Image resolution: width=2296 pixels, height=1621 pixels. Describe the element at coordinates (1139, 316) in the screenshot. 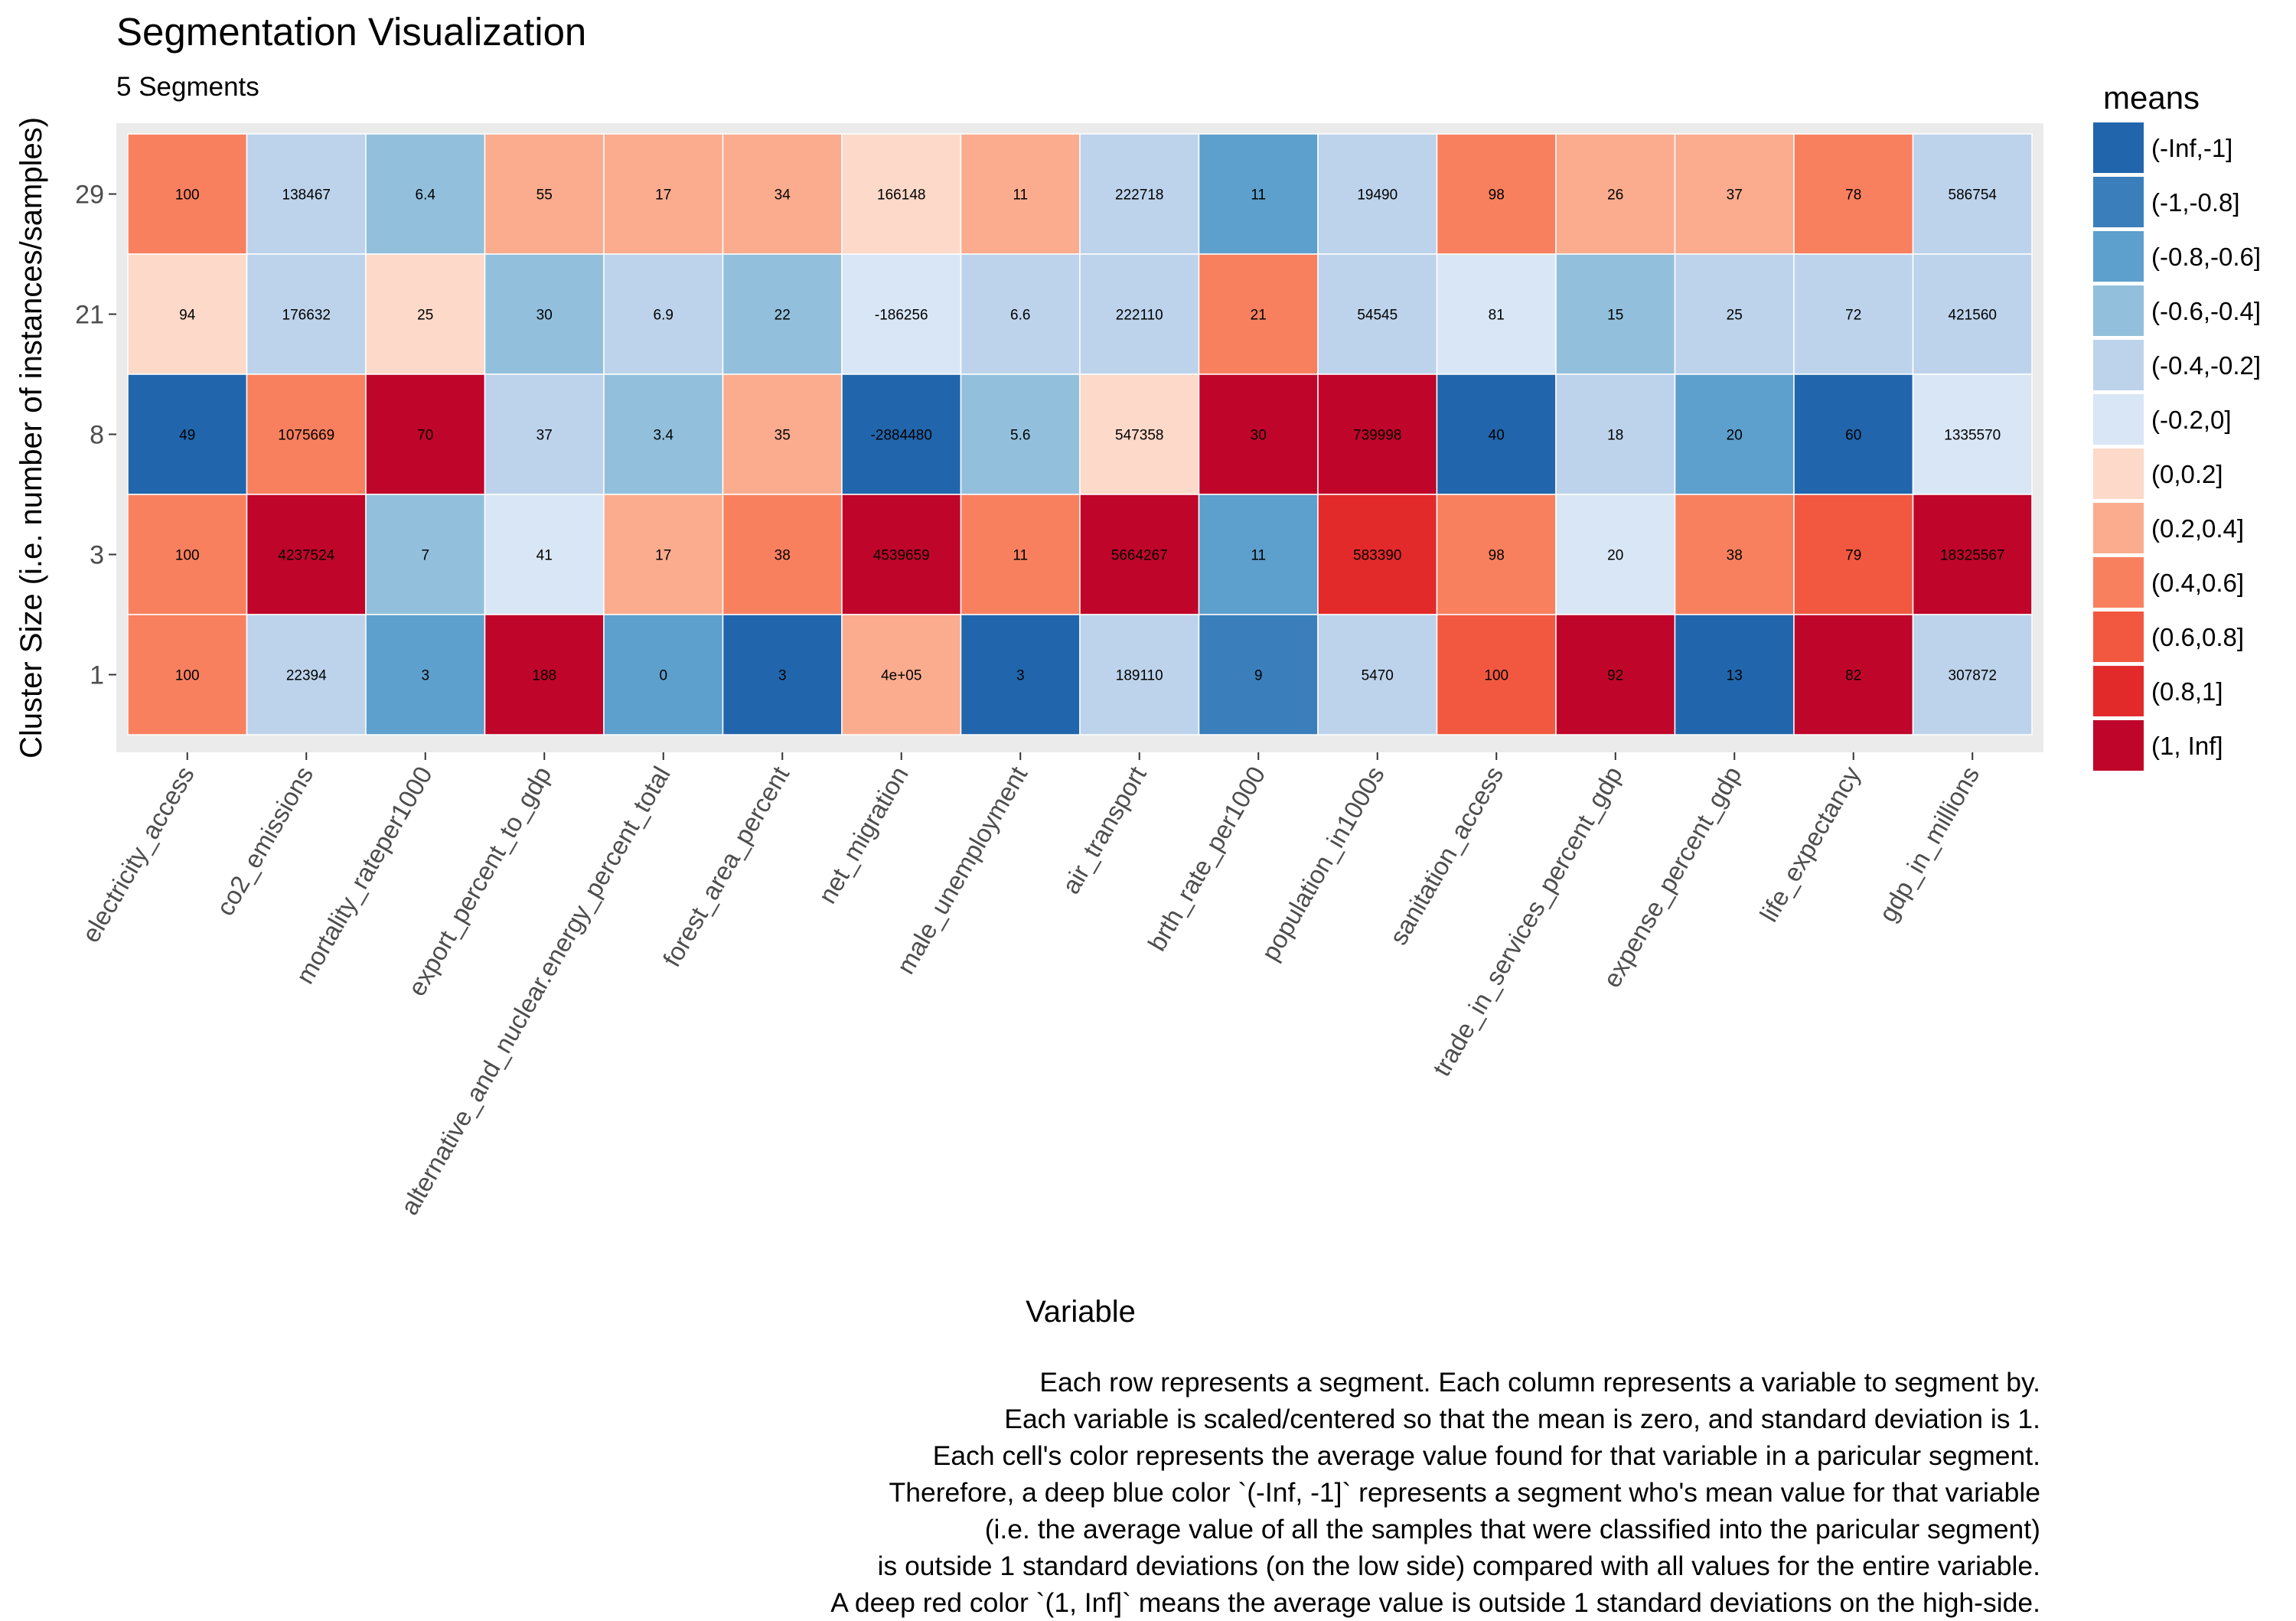

I see `cell-value-label: 222110` at that location.